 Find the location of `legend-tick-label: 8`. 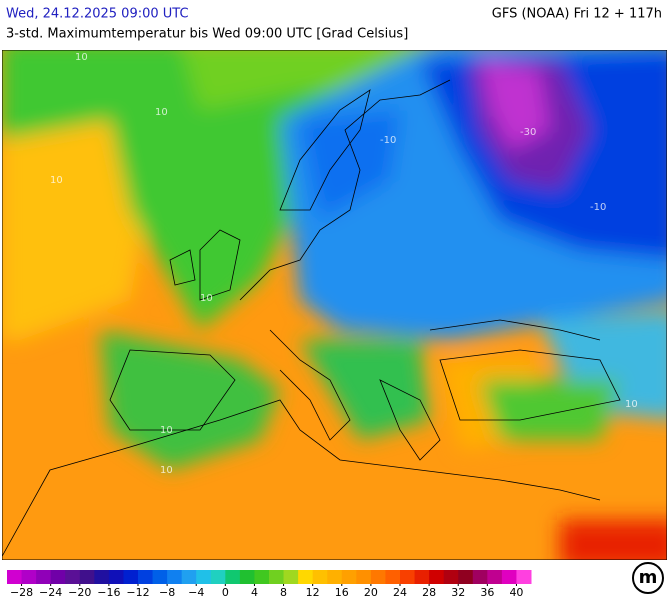

legend-tick-label: 8 is located at coordinates (283, 592).